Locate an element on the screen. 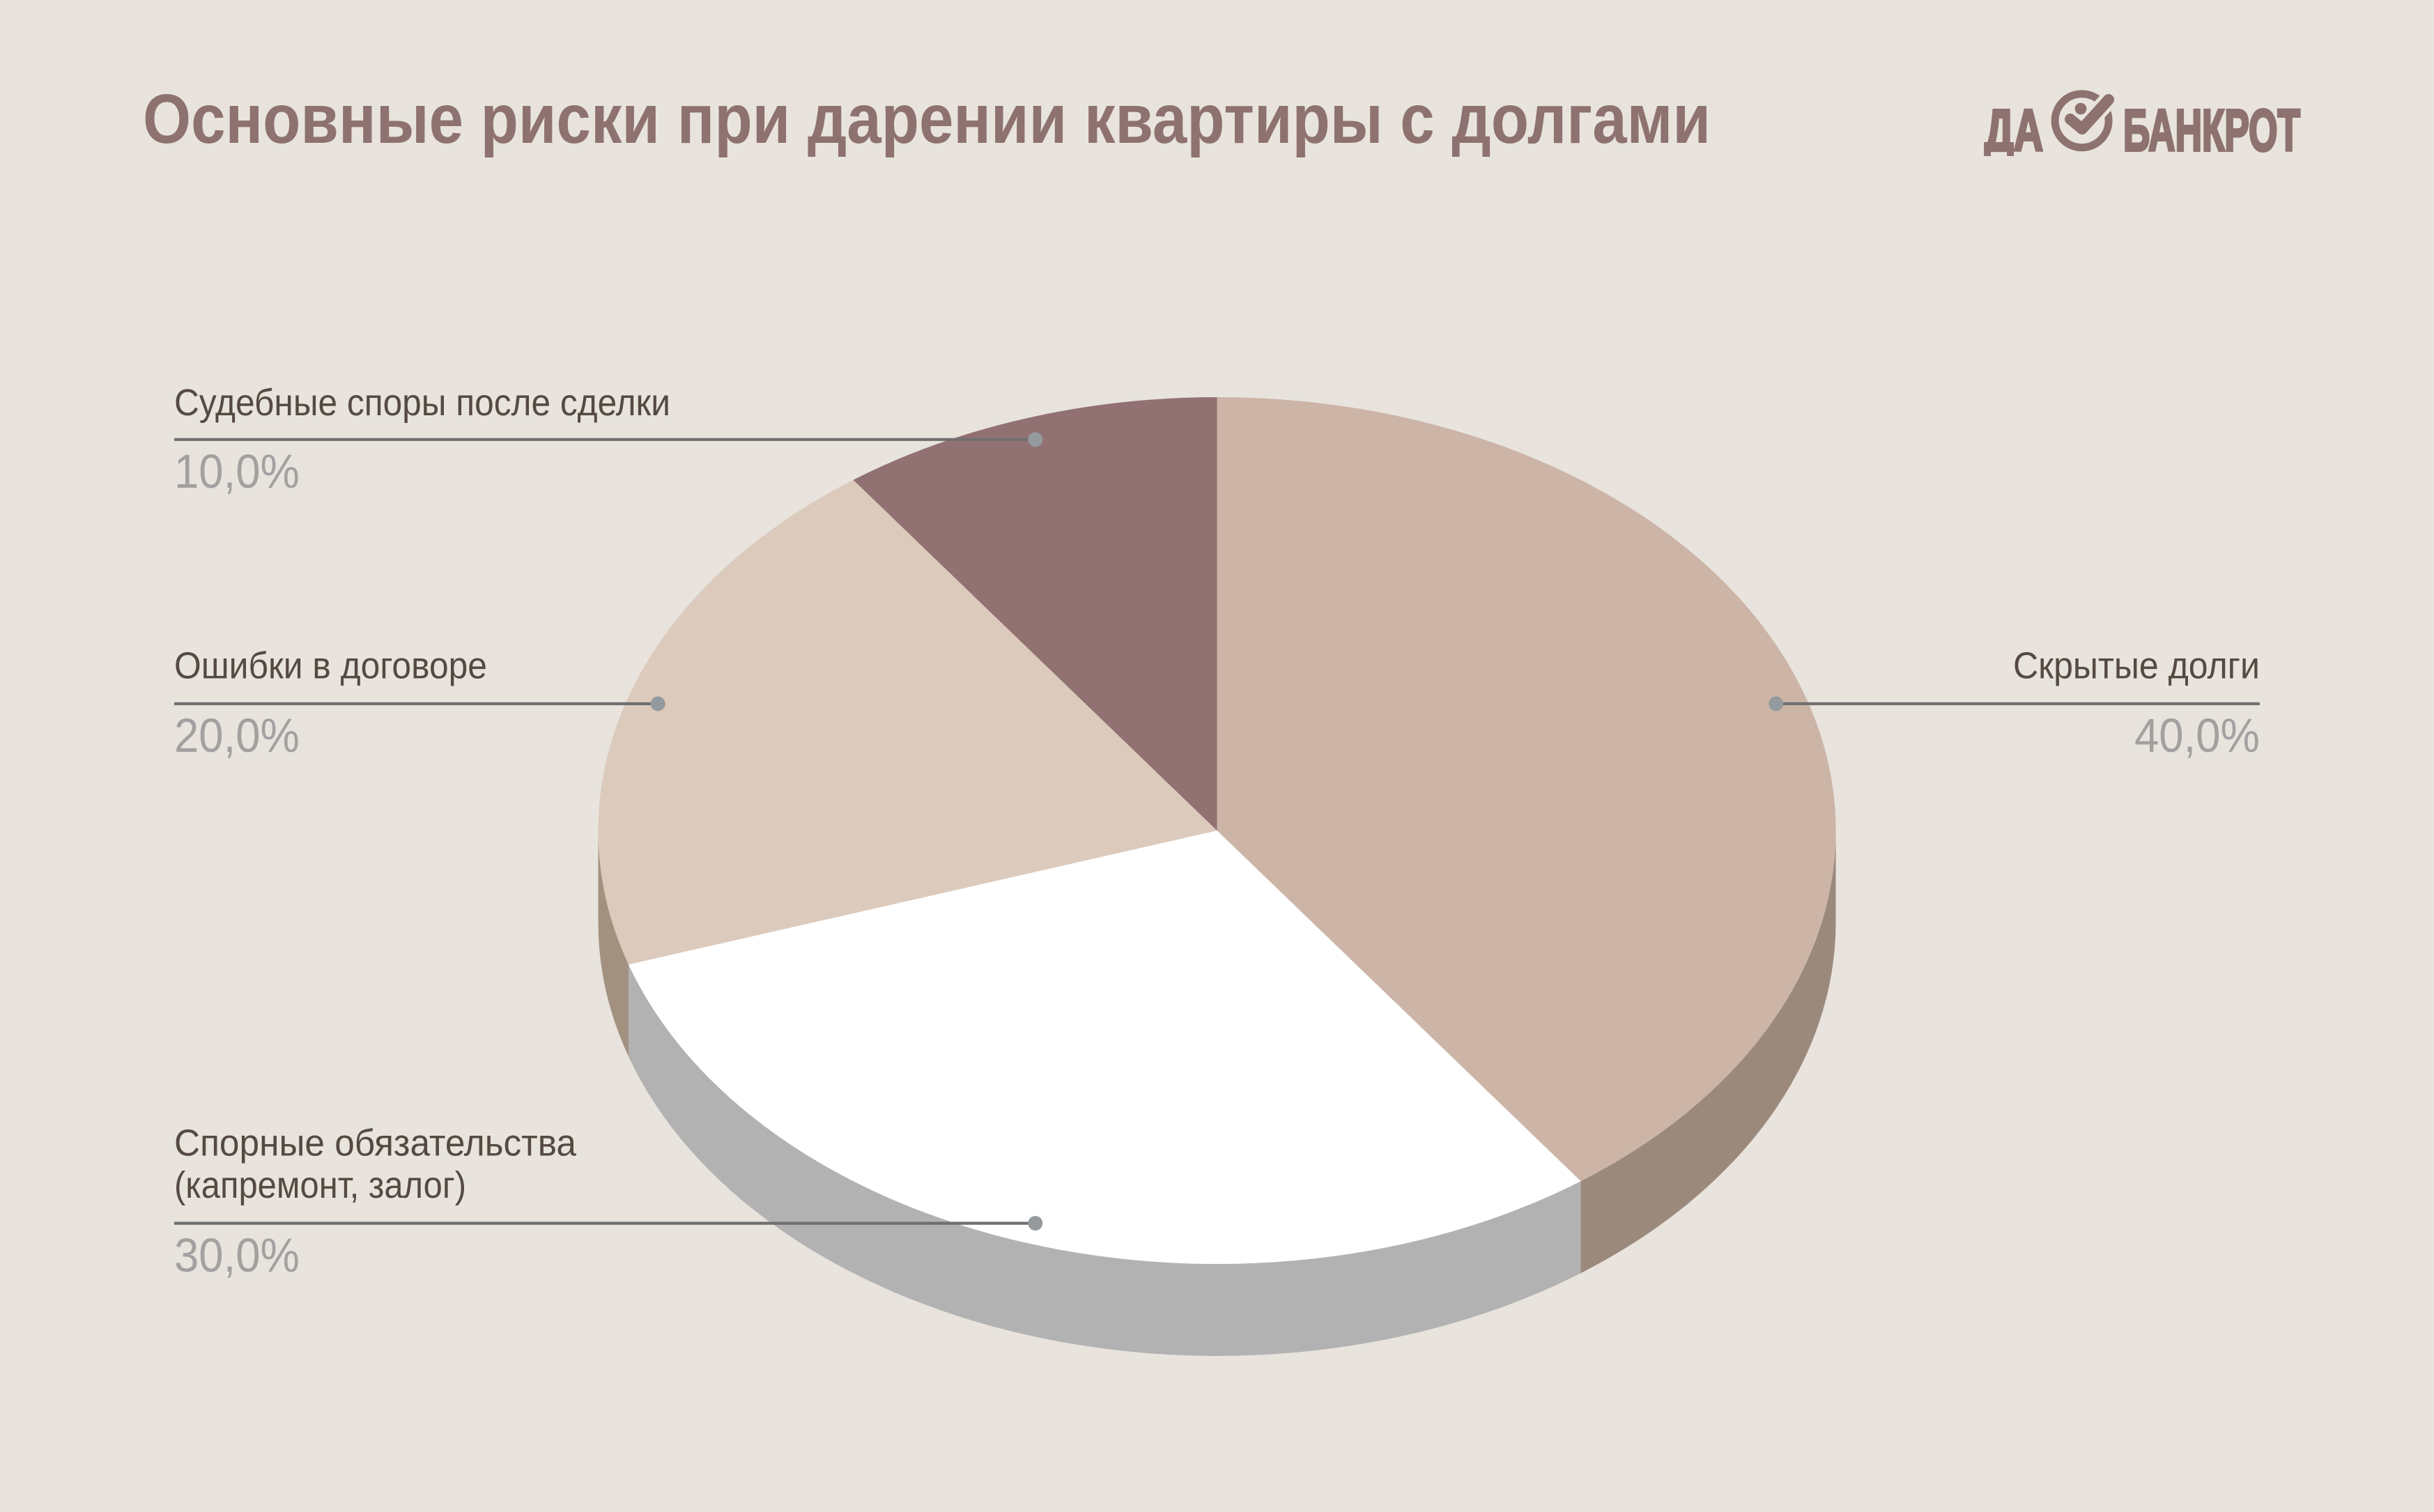 The width and height of the screenshot is (2434, 1512). svg-text: 40,0% is located at coordinates (2197, 735).